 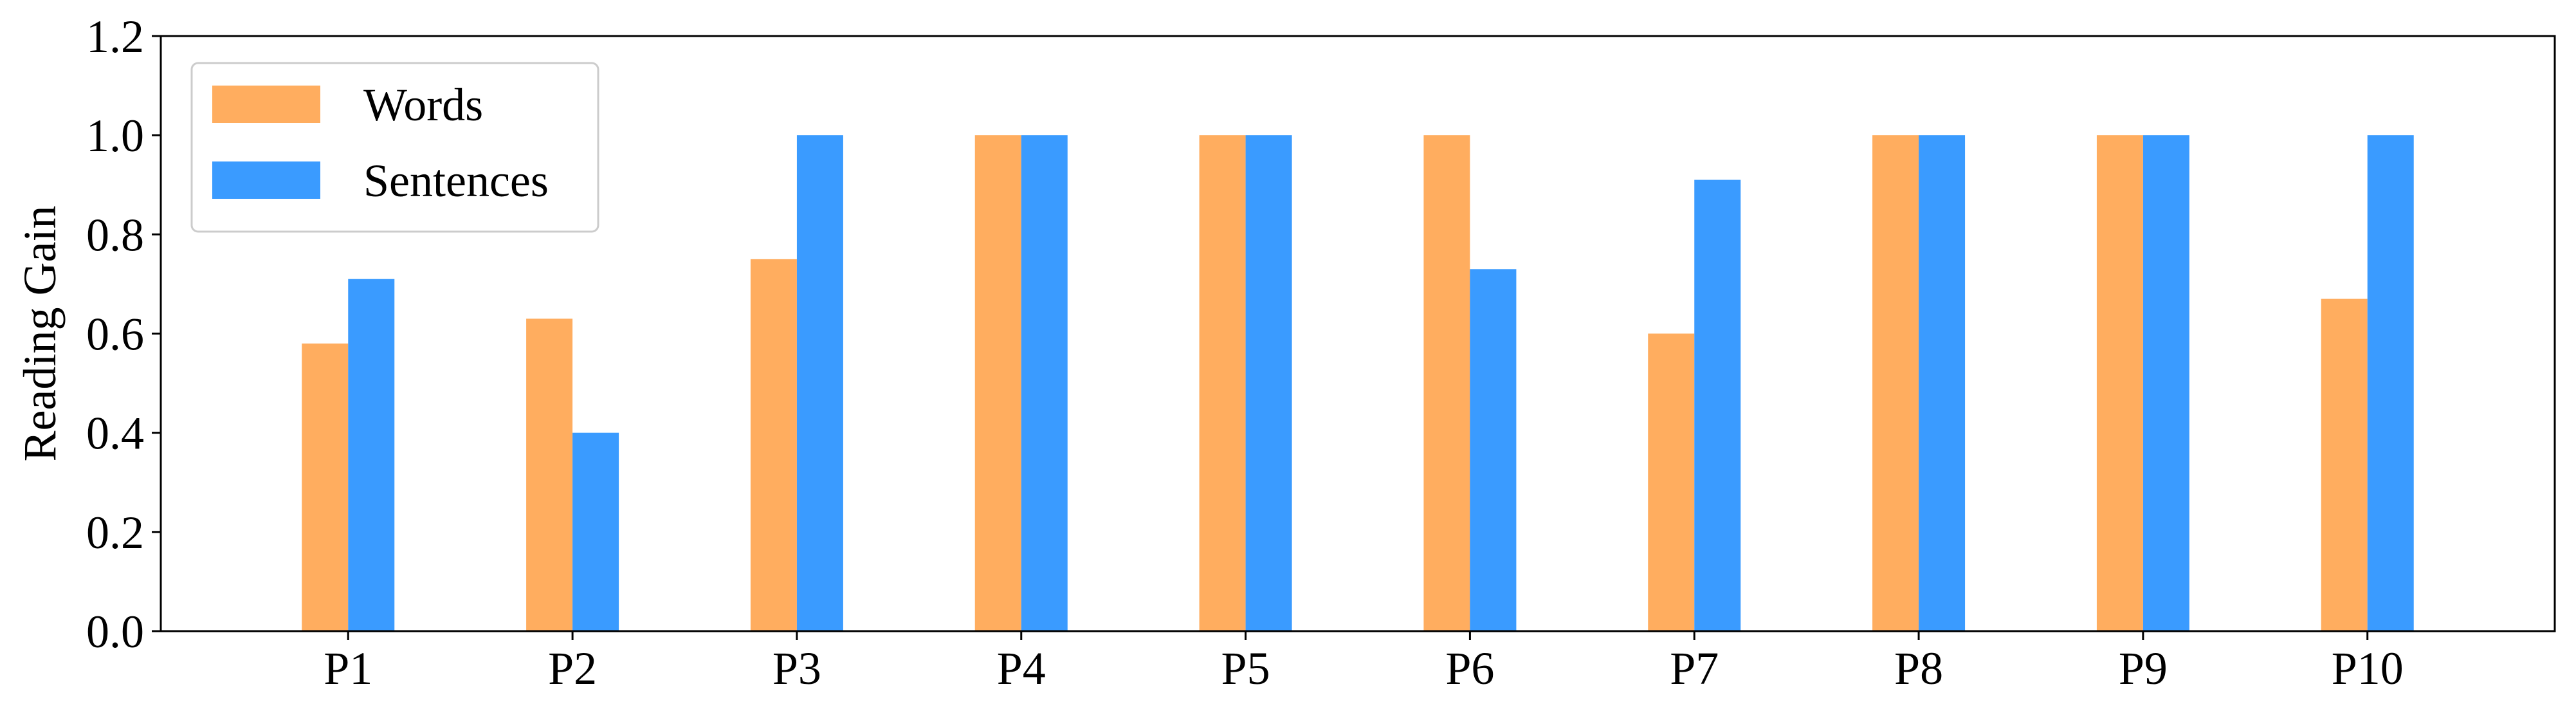 I want to click on legend-label-words: Words, so click(x=423, y=105).